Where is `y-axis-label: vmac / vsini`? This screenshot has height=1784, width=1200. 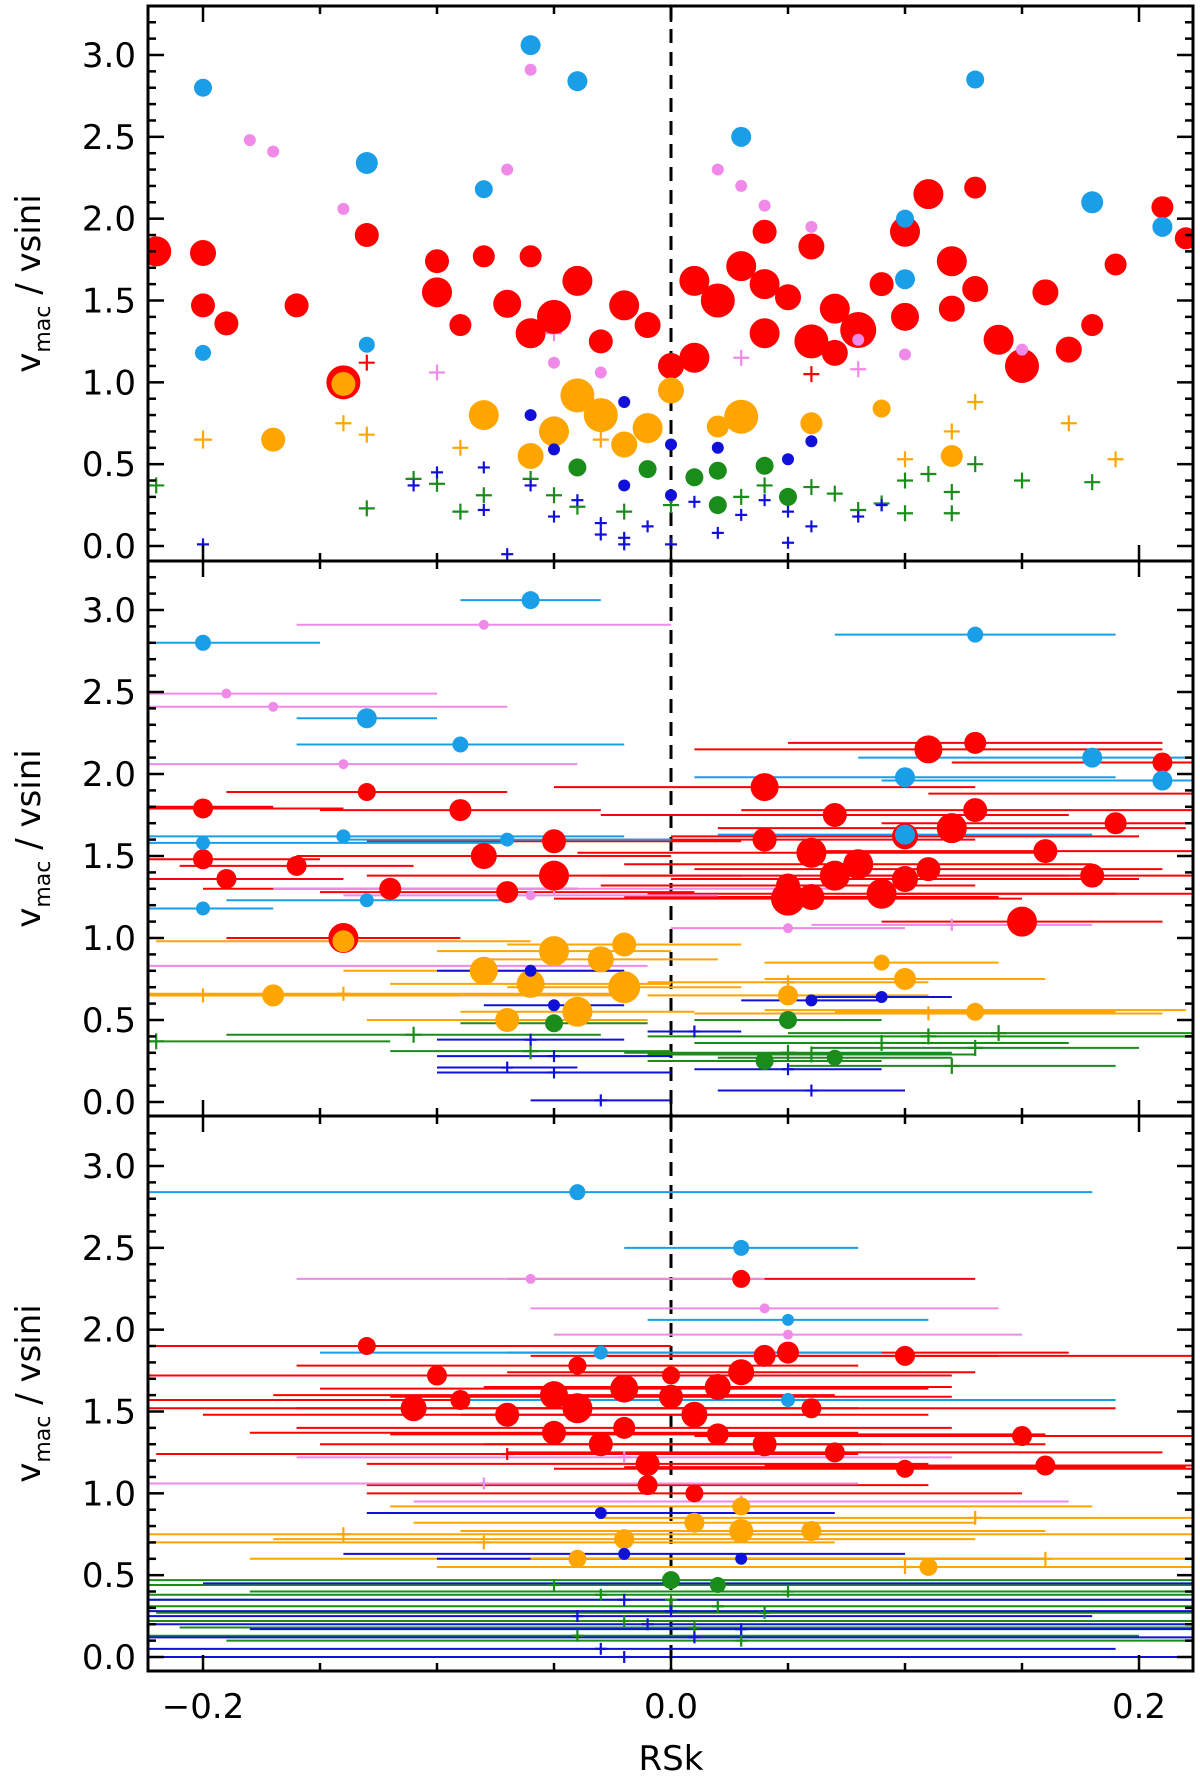
y-axis-label: vmac / vsini is located at coordinates (32, 1393).